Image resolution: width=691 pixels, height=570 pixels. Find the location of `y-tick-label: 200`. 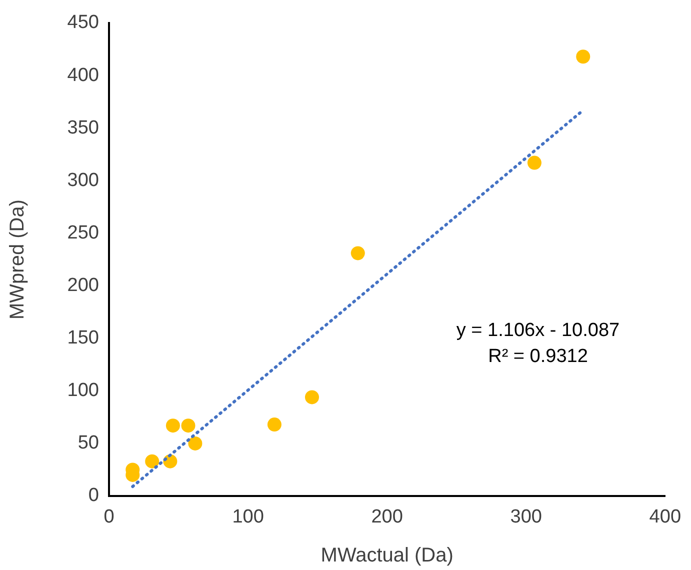

y-tick-label: 200 is located at coordinates (83, 285).